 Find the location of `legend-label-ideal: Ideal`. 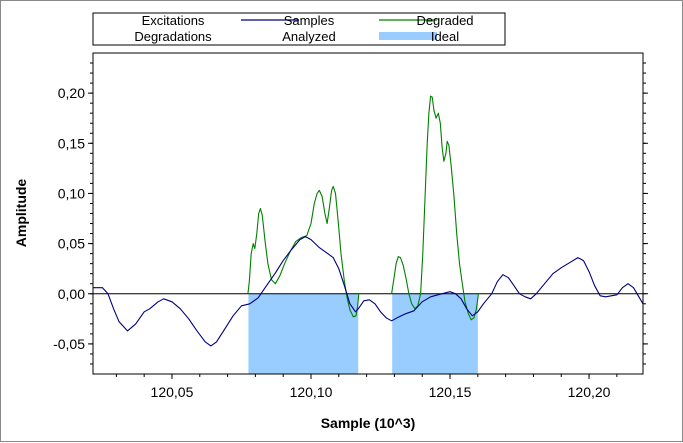

legend-label-ideal: Ideal is located at coordinates (445, 36).